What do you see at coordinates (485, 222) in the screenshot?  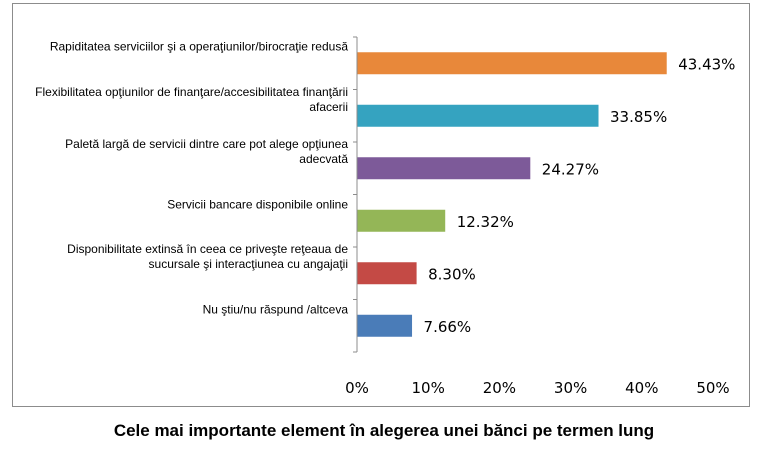 I see `data-label: 12.32%` at bounding box center [485, 222].